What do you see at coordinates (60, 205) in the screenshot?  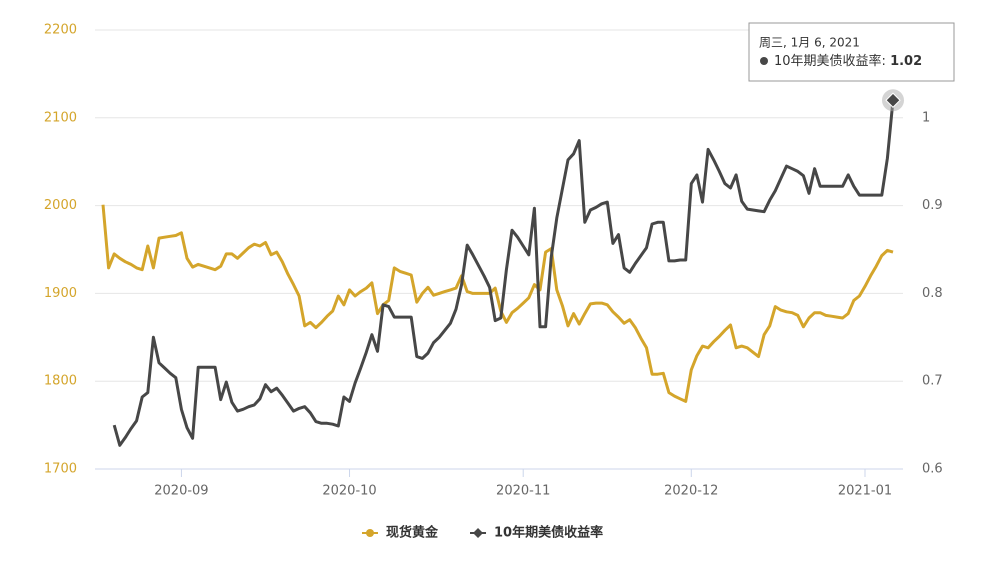 I see `y-tick-label: 2000` at bounding box center [60, 205].